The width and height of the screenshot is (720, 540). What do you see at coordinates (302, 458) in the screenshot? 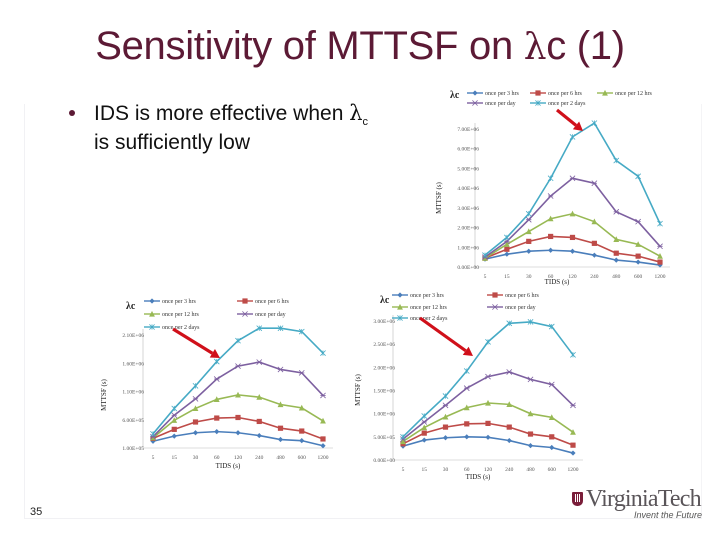
I see `x-tick-label: 600` at bounding box center [302, 458].